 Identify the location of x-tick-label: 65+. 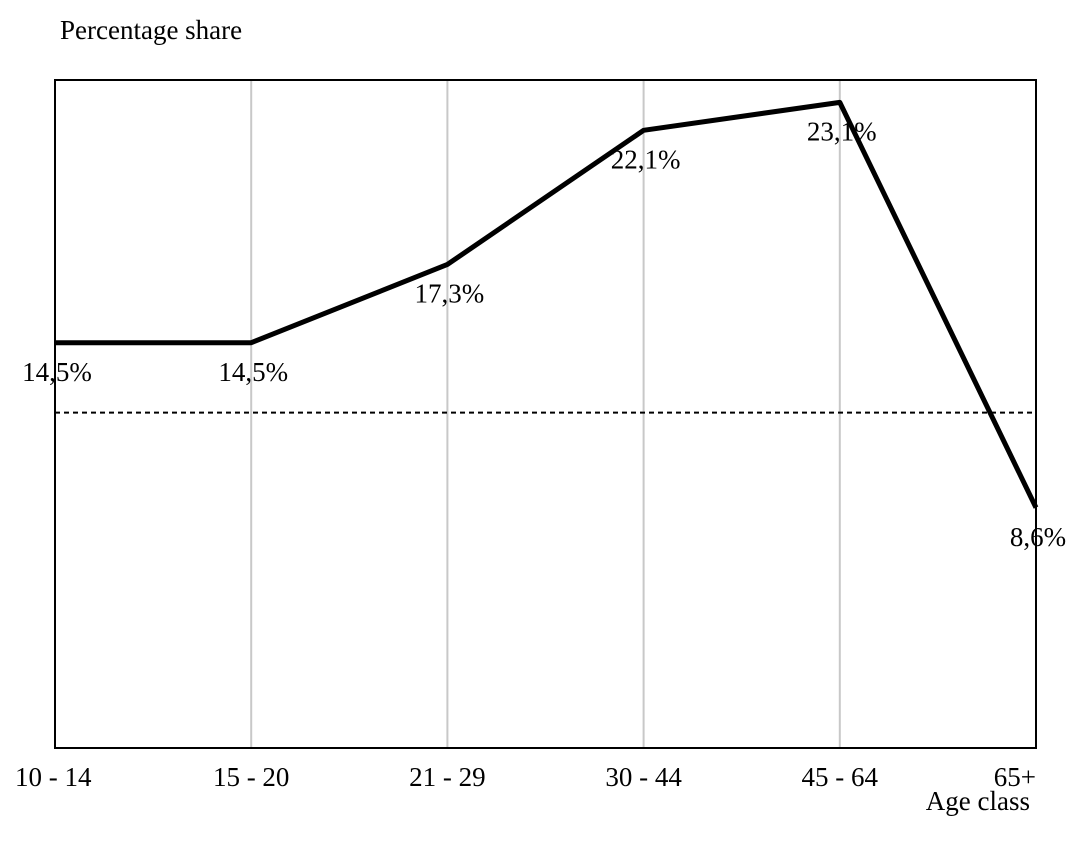
(1015, 777).